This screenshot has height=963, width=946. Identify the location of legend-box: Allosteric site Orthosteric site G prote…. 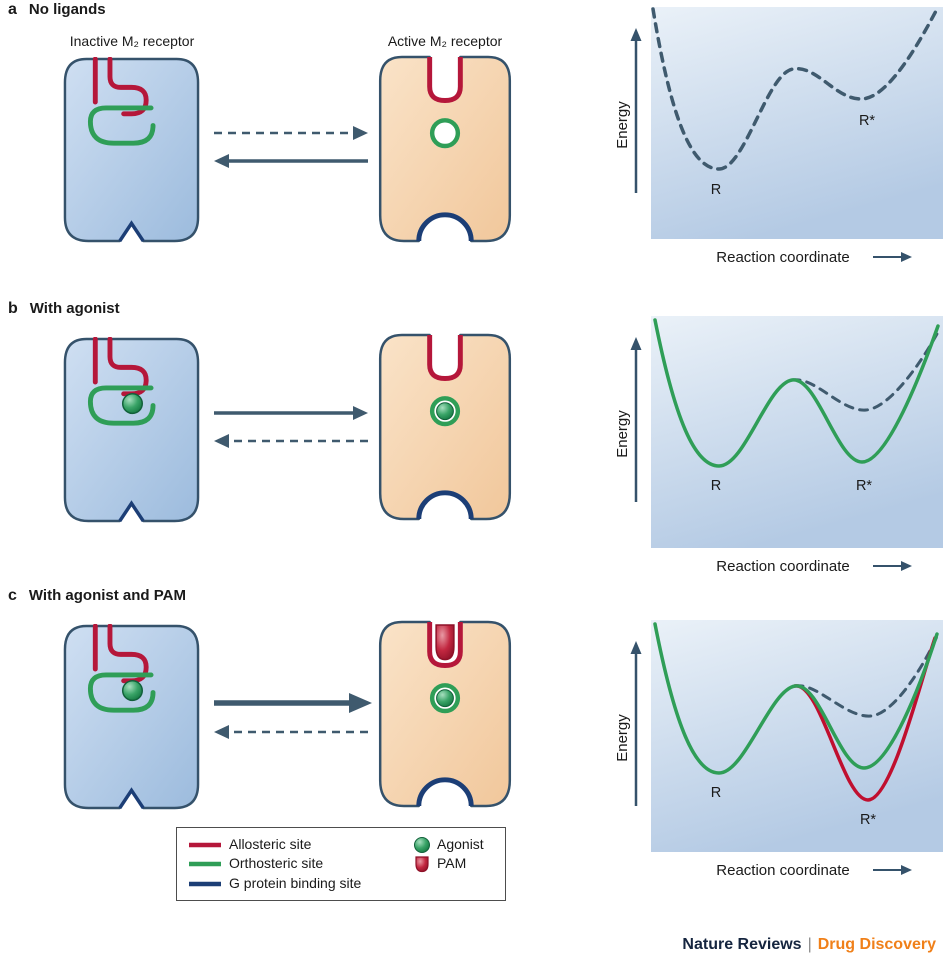
(341, 864).